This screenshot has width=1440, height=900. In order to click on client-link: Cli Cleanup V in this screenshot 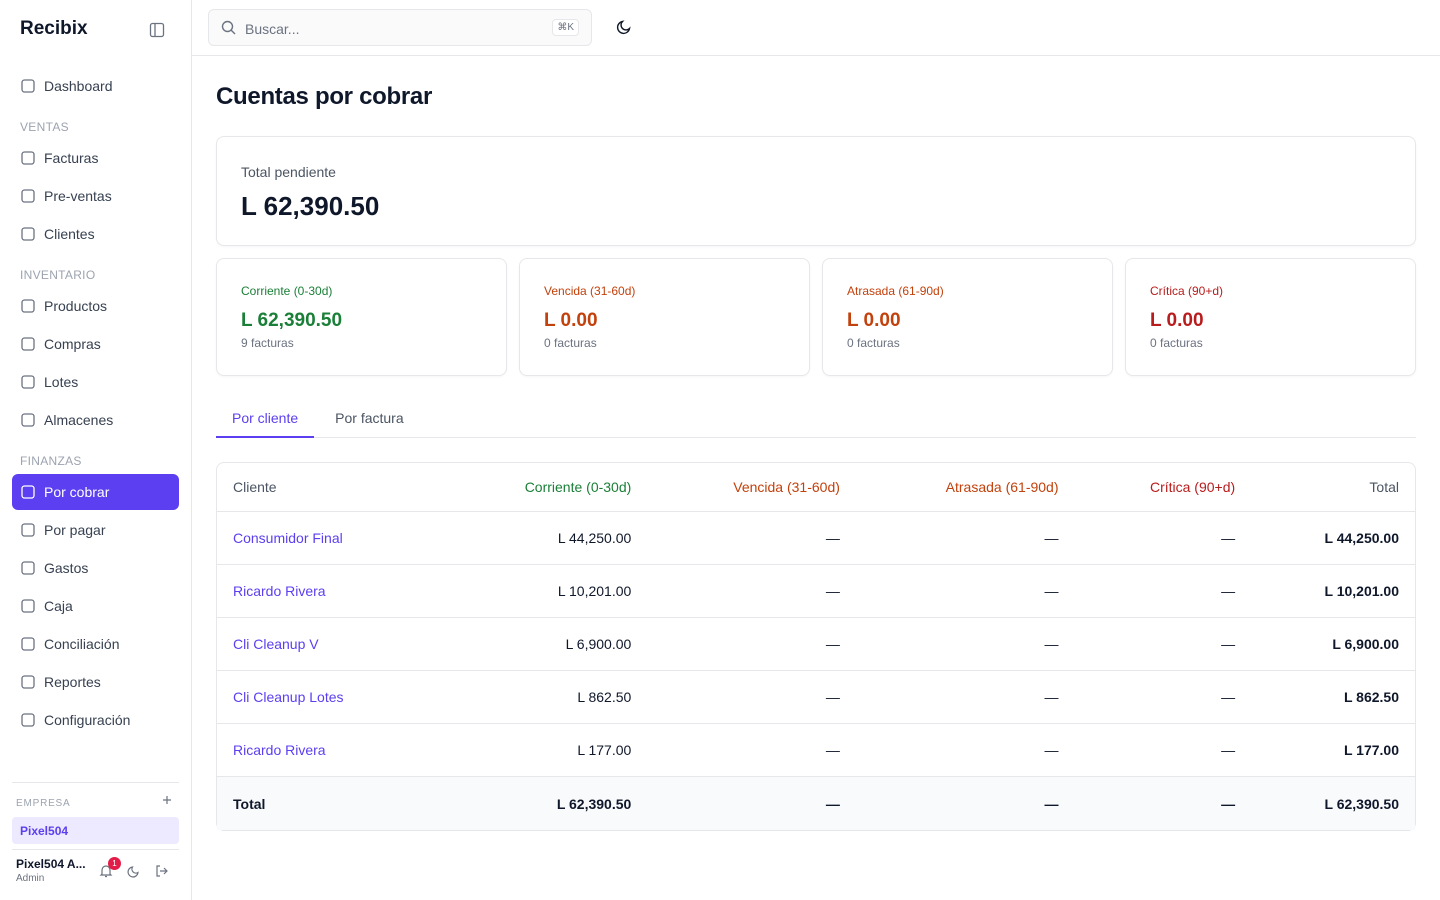, I will do `click(329, 644)`.